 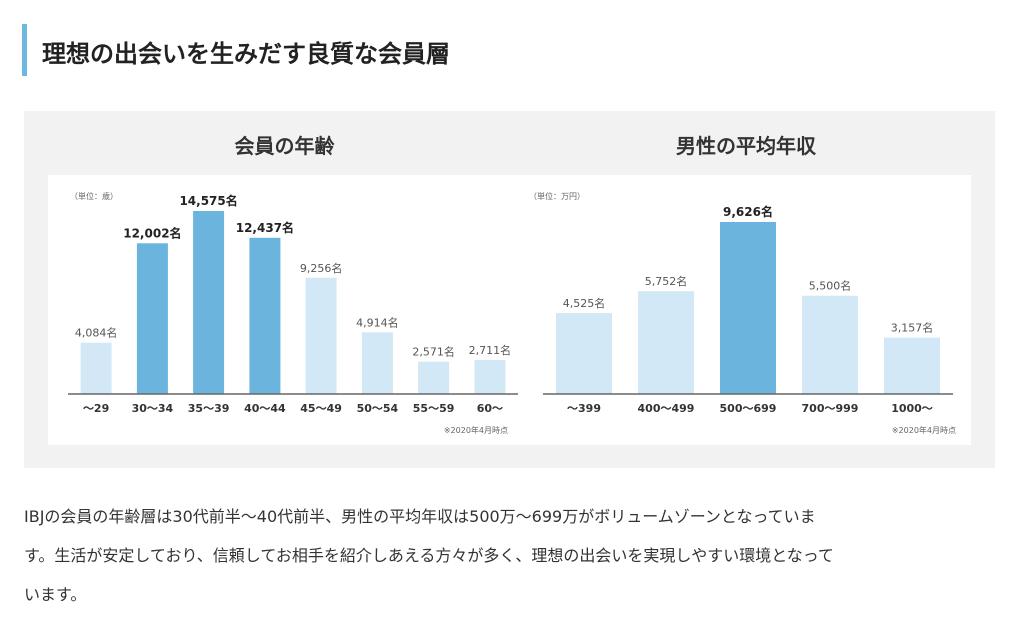 I want to click on x-tick-label: 35〜39, so click(x=209, y=408).